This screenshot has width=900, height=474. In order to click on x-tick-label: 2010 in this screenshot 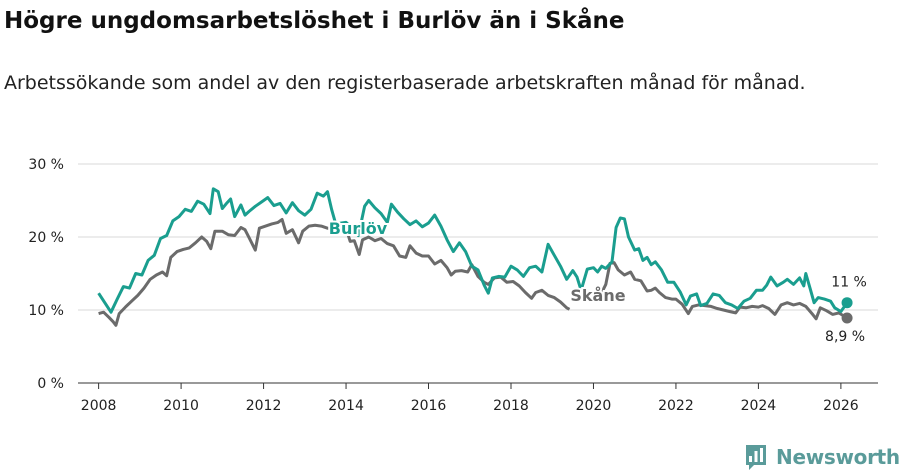, I will do `click(181, 406)`.